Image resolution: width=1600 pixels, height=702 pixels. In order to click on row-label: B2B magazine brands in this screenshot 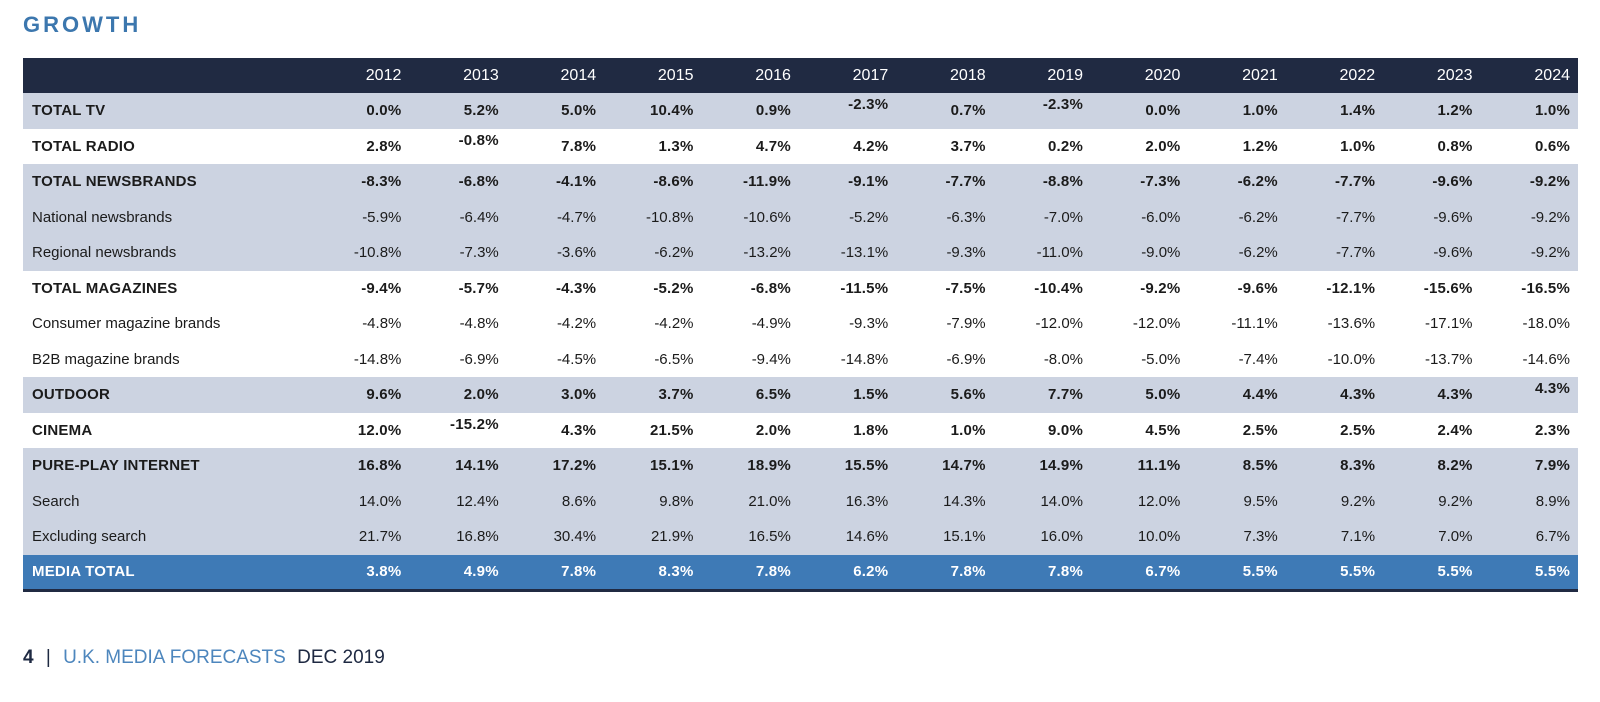, I will do `click(106, 359)`.